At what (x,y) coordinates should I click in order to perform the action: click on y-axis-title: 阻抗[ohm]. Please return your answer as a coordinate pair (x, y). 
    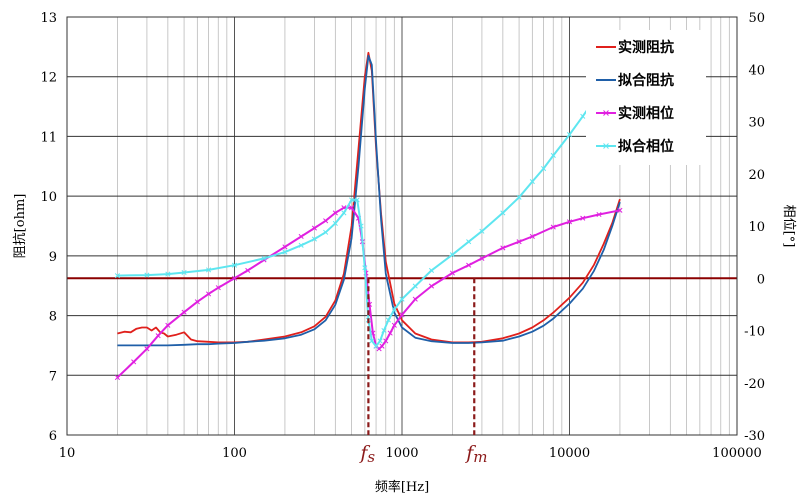
    Looking at the image, I should click on (20, 226).